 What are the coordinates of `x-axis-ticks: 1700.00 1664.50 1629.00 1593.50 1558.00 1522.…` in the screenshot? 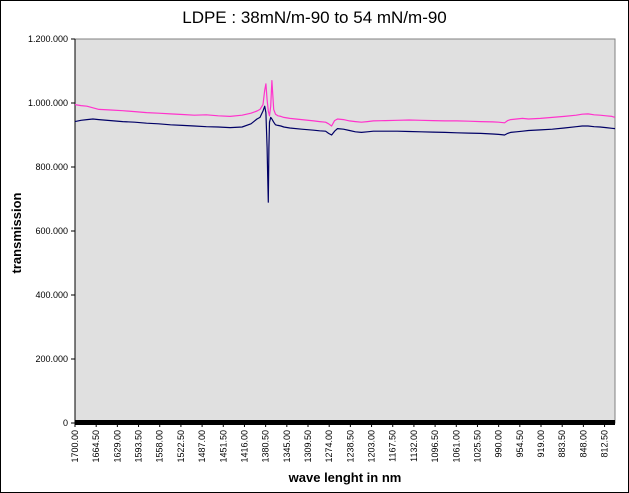 It's located at (340, 443).